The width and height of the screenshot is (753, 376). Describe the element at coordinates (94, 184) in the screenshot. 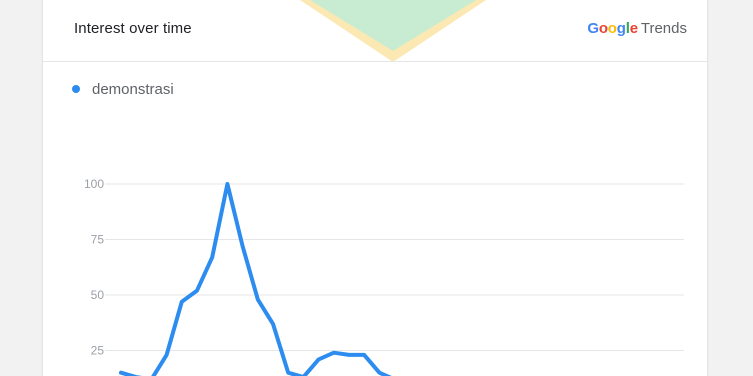

I see `y-tick-label: 100` at that location.